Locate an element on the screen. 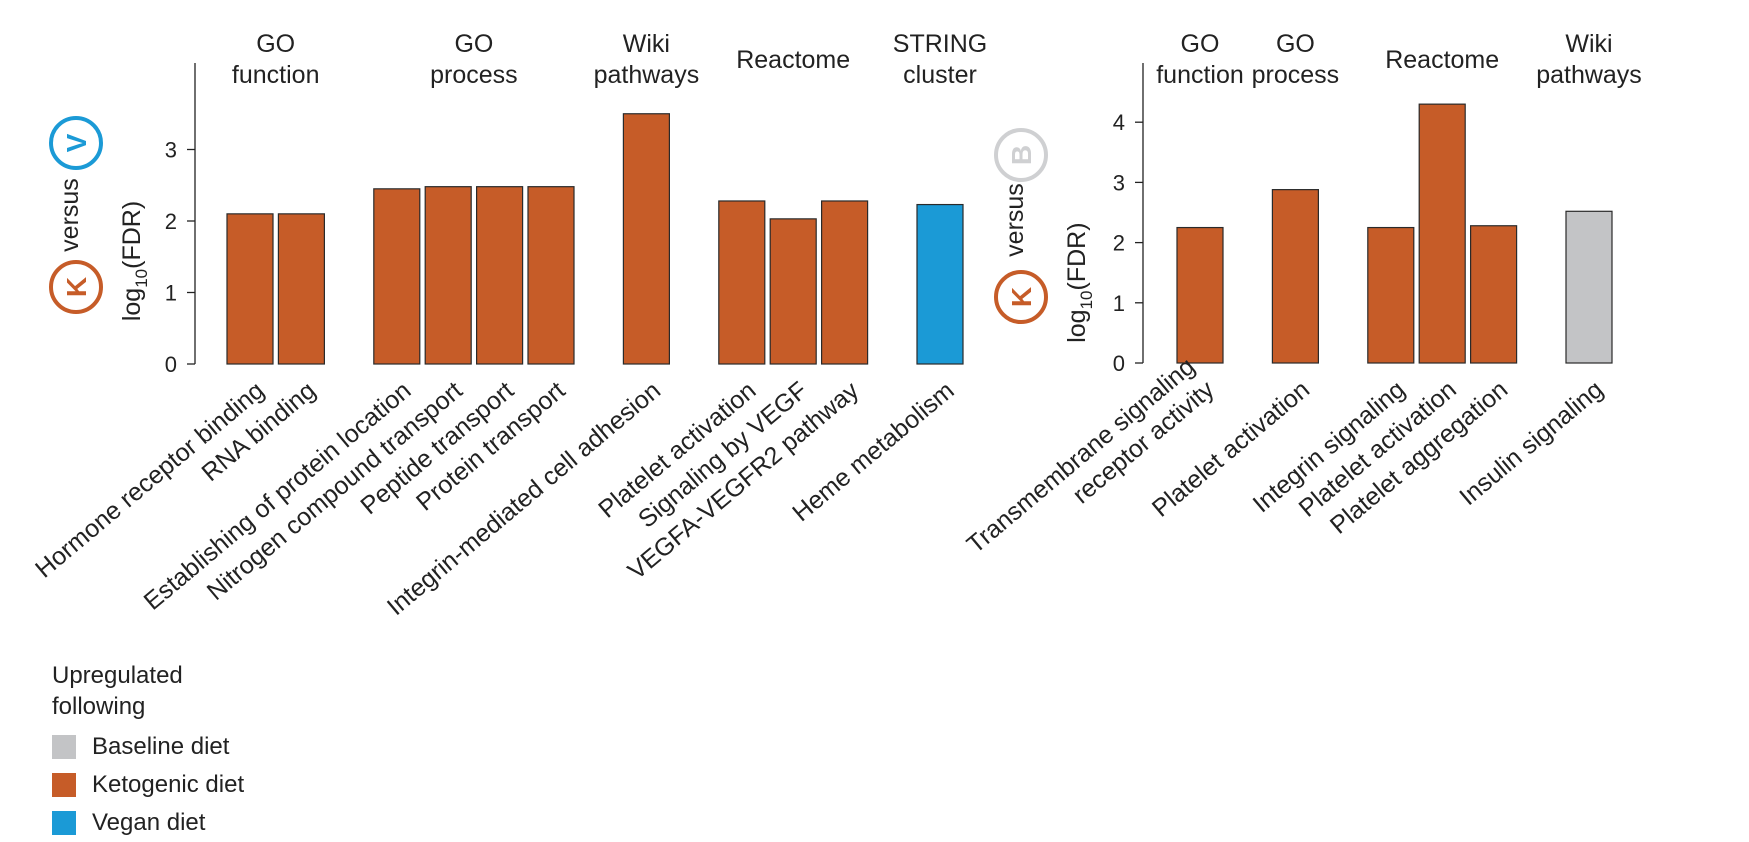  legend-item-ketogenic: Ketogenic diet is located at coordinates (202, 785).